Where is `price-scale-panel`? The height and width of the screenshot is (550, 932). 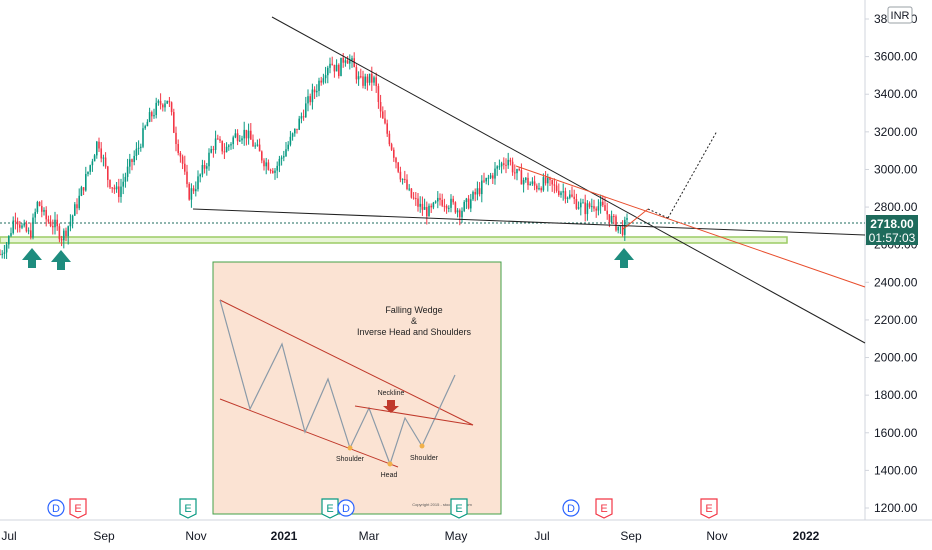 price-scale-panel is located at coordinates (898, 260).